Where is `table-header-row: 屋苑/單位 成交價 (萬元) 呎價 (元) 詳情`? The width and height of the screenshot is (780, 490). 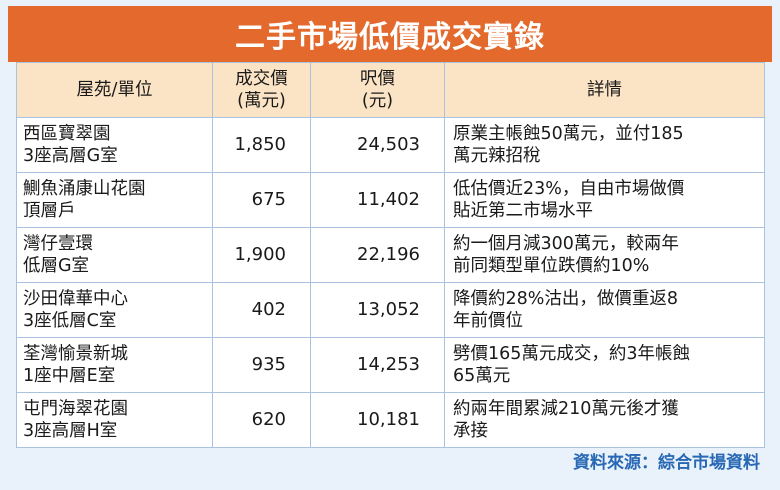
table-header-row: 屋苑/單位 成交價 (萬元) 呎價 (元) 詳情 is located at coordinates (390, 90).